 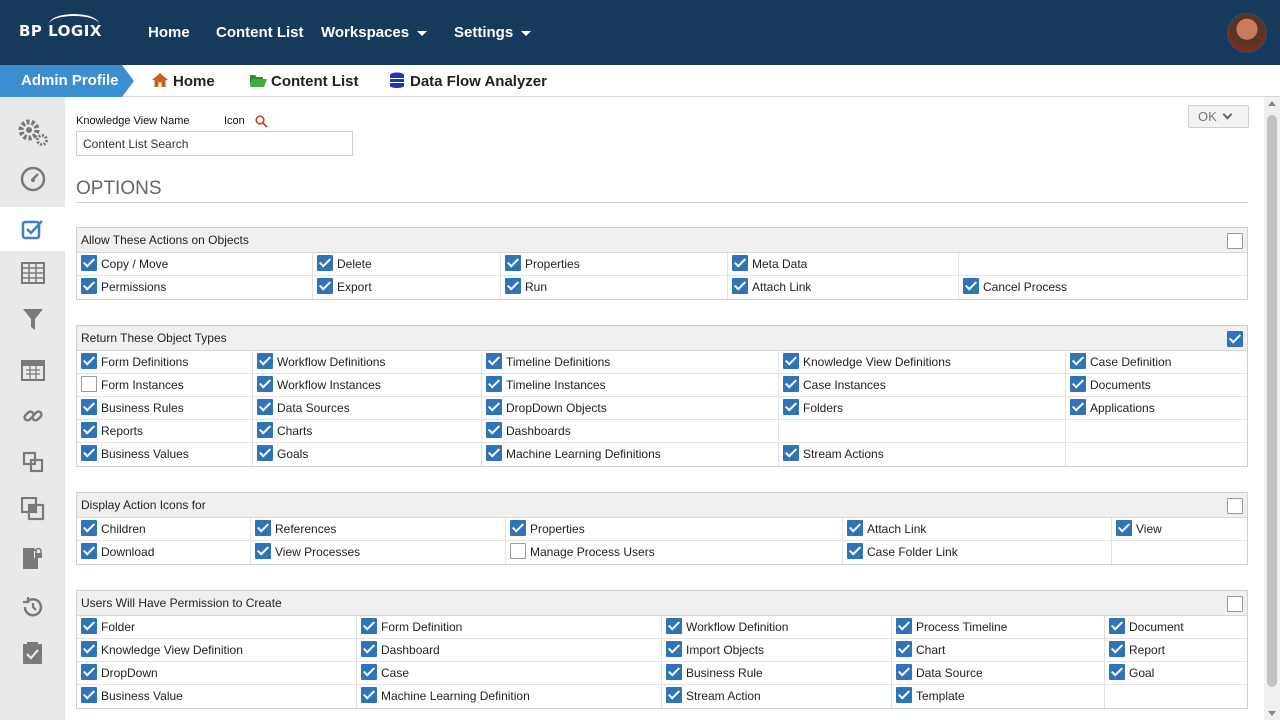 I want to click on admin-profile-tab: Admin Profile, so click(x=67, y=81).